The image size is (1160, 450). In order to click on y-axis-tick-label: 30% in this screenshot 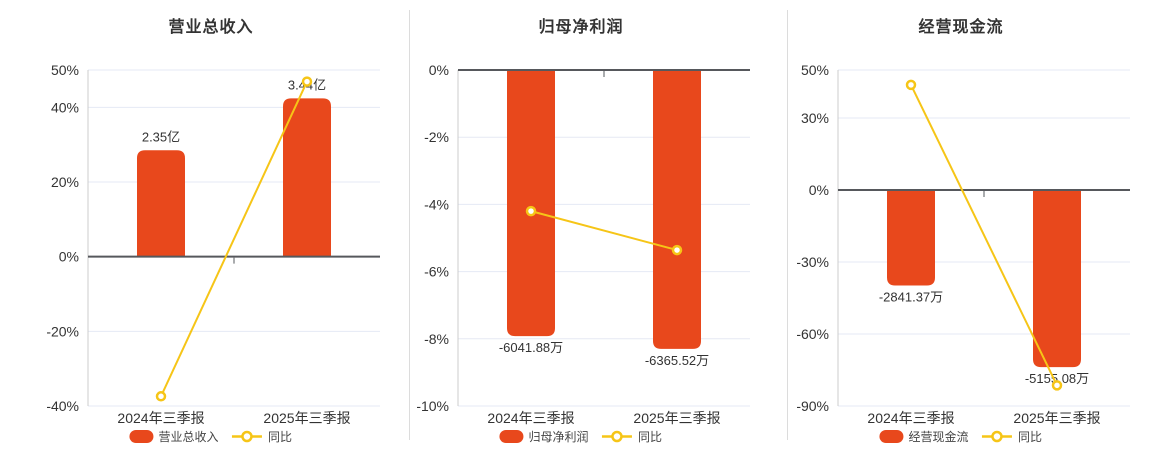, I will do `click(815, 118)`.